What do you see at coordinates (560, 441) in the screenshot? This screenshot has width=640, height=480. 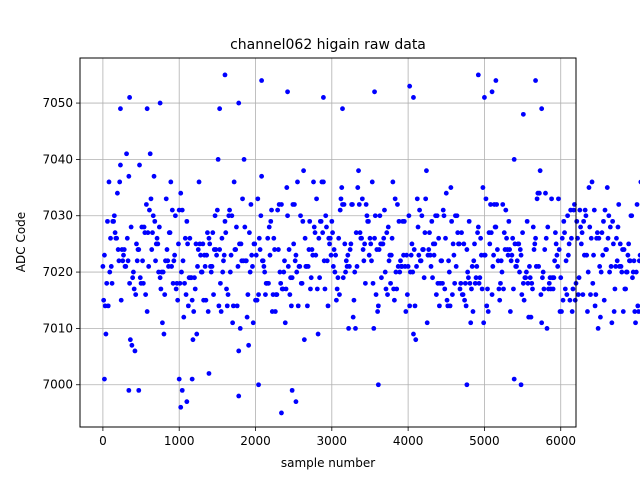 I see `x-tick-label: 6000` at bounding box center [560, 441].